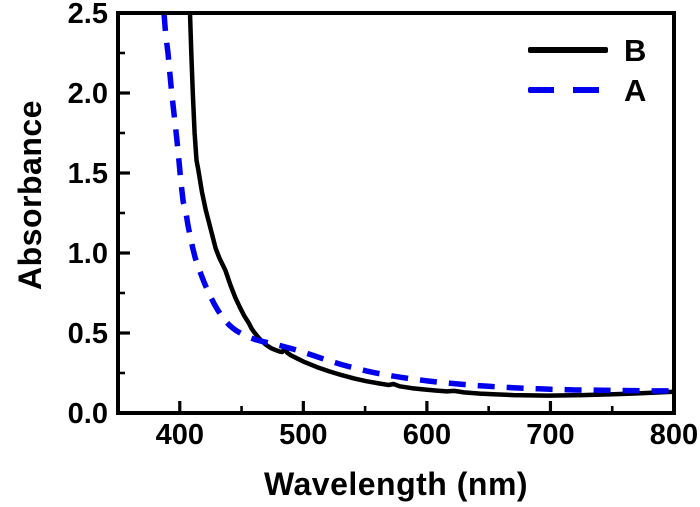 Image resolution: width=700 pixels, height=507 pixels. What do you see at coordinates (88, 334) in the screenshot?
I see `y-tick-label: 0.5` at bounding box center [88, 334].